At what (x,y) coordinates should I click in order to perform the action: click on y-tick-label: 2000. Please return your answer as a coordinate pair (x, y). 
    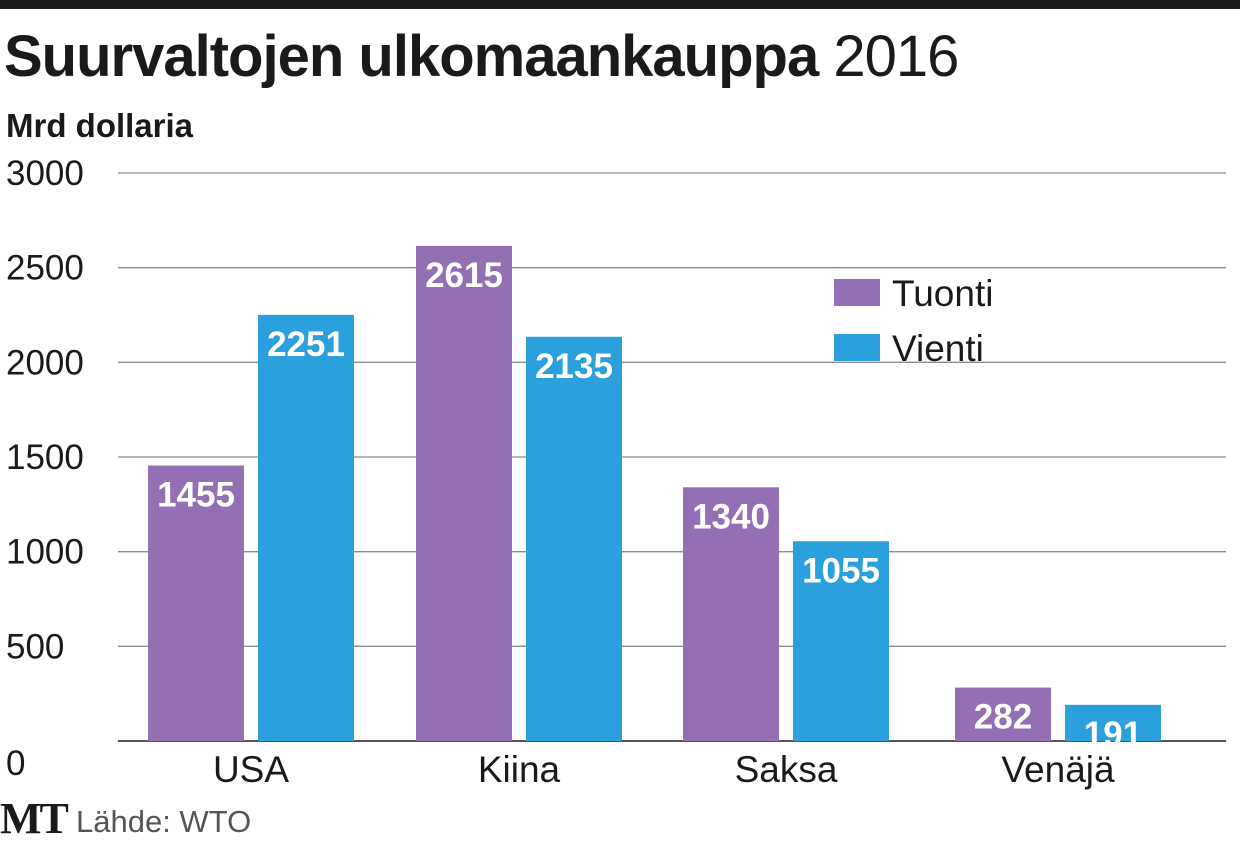
    Looking at the image, I should click on (45, 362).